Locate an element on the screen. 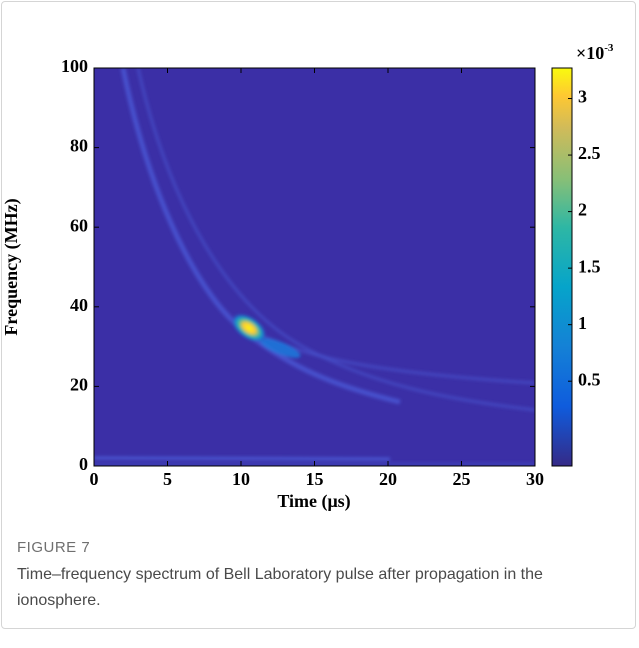 This screenshot has width=639, height=648. y-tick-label: 40 is located at coordinates (79, 305).